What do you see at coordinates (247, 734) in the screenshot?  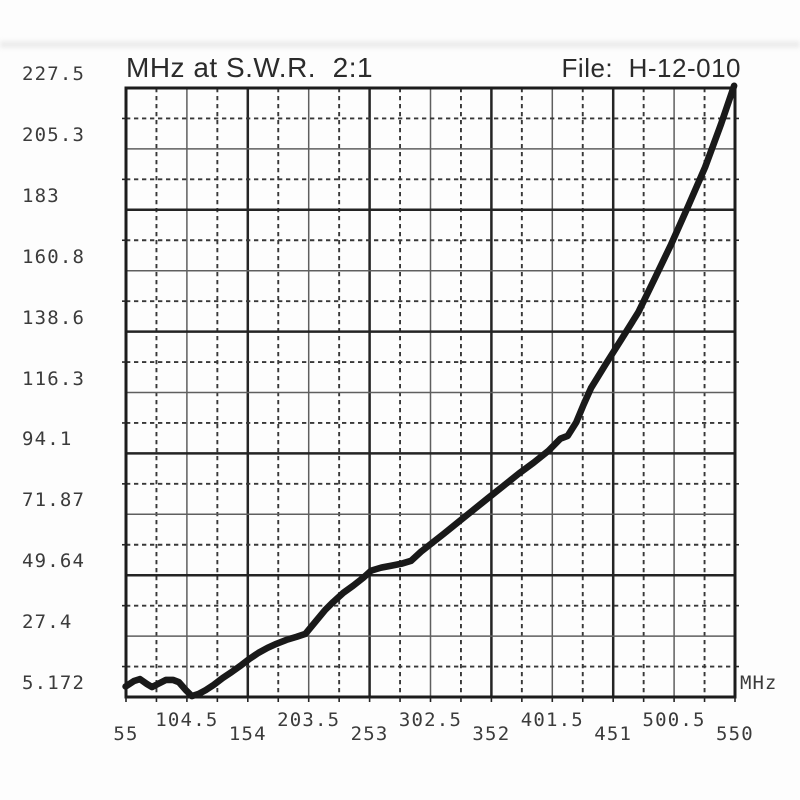 I see `x-tick-label: 154` at bounding box center [247, 734].